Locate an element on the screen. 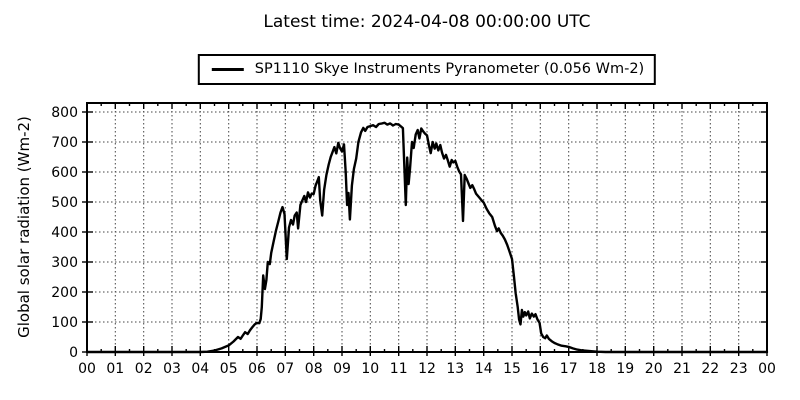  svg-text: 100 is located at coordinates (64, 323).